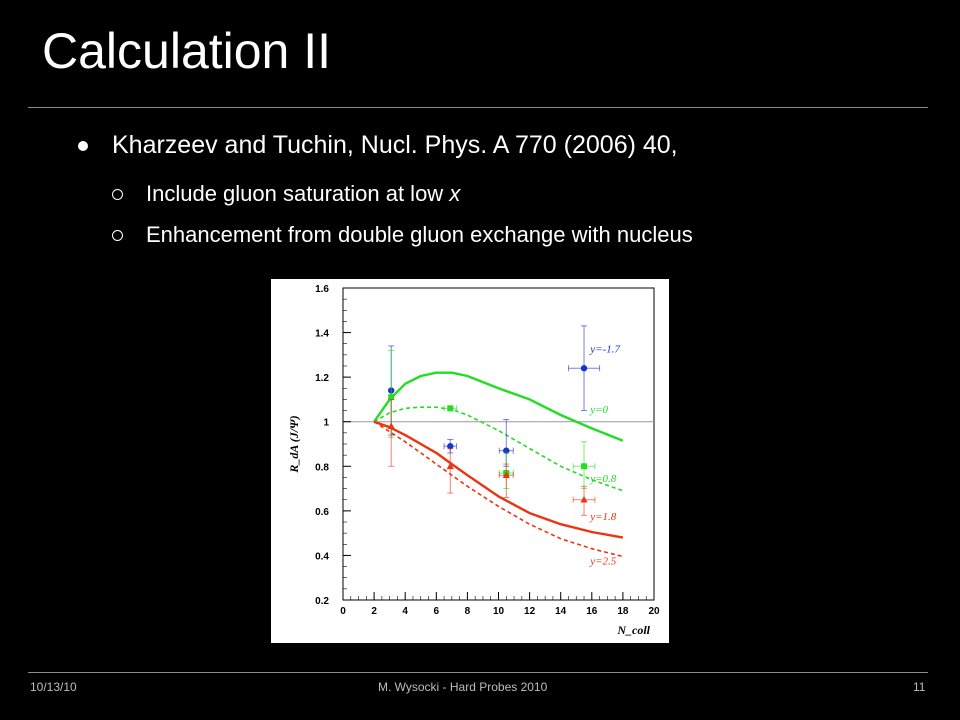 The width and height of the screenshot is (960, 720). Describe the element at coordinates (530, 611) in the screenshot. I see `x-tick-label: 12` at that location.